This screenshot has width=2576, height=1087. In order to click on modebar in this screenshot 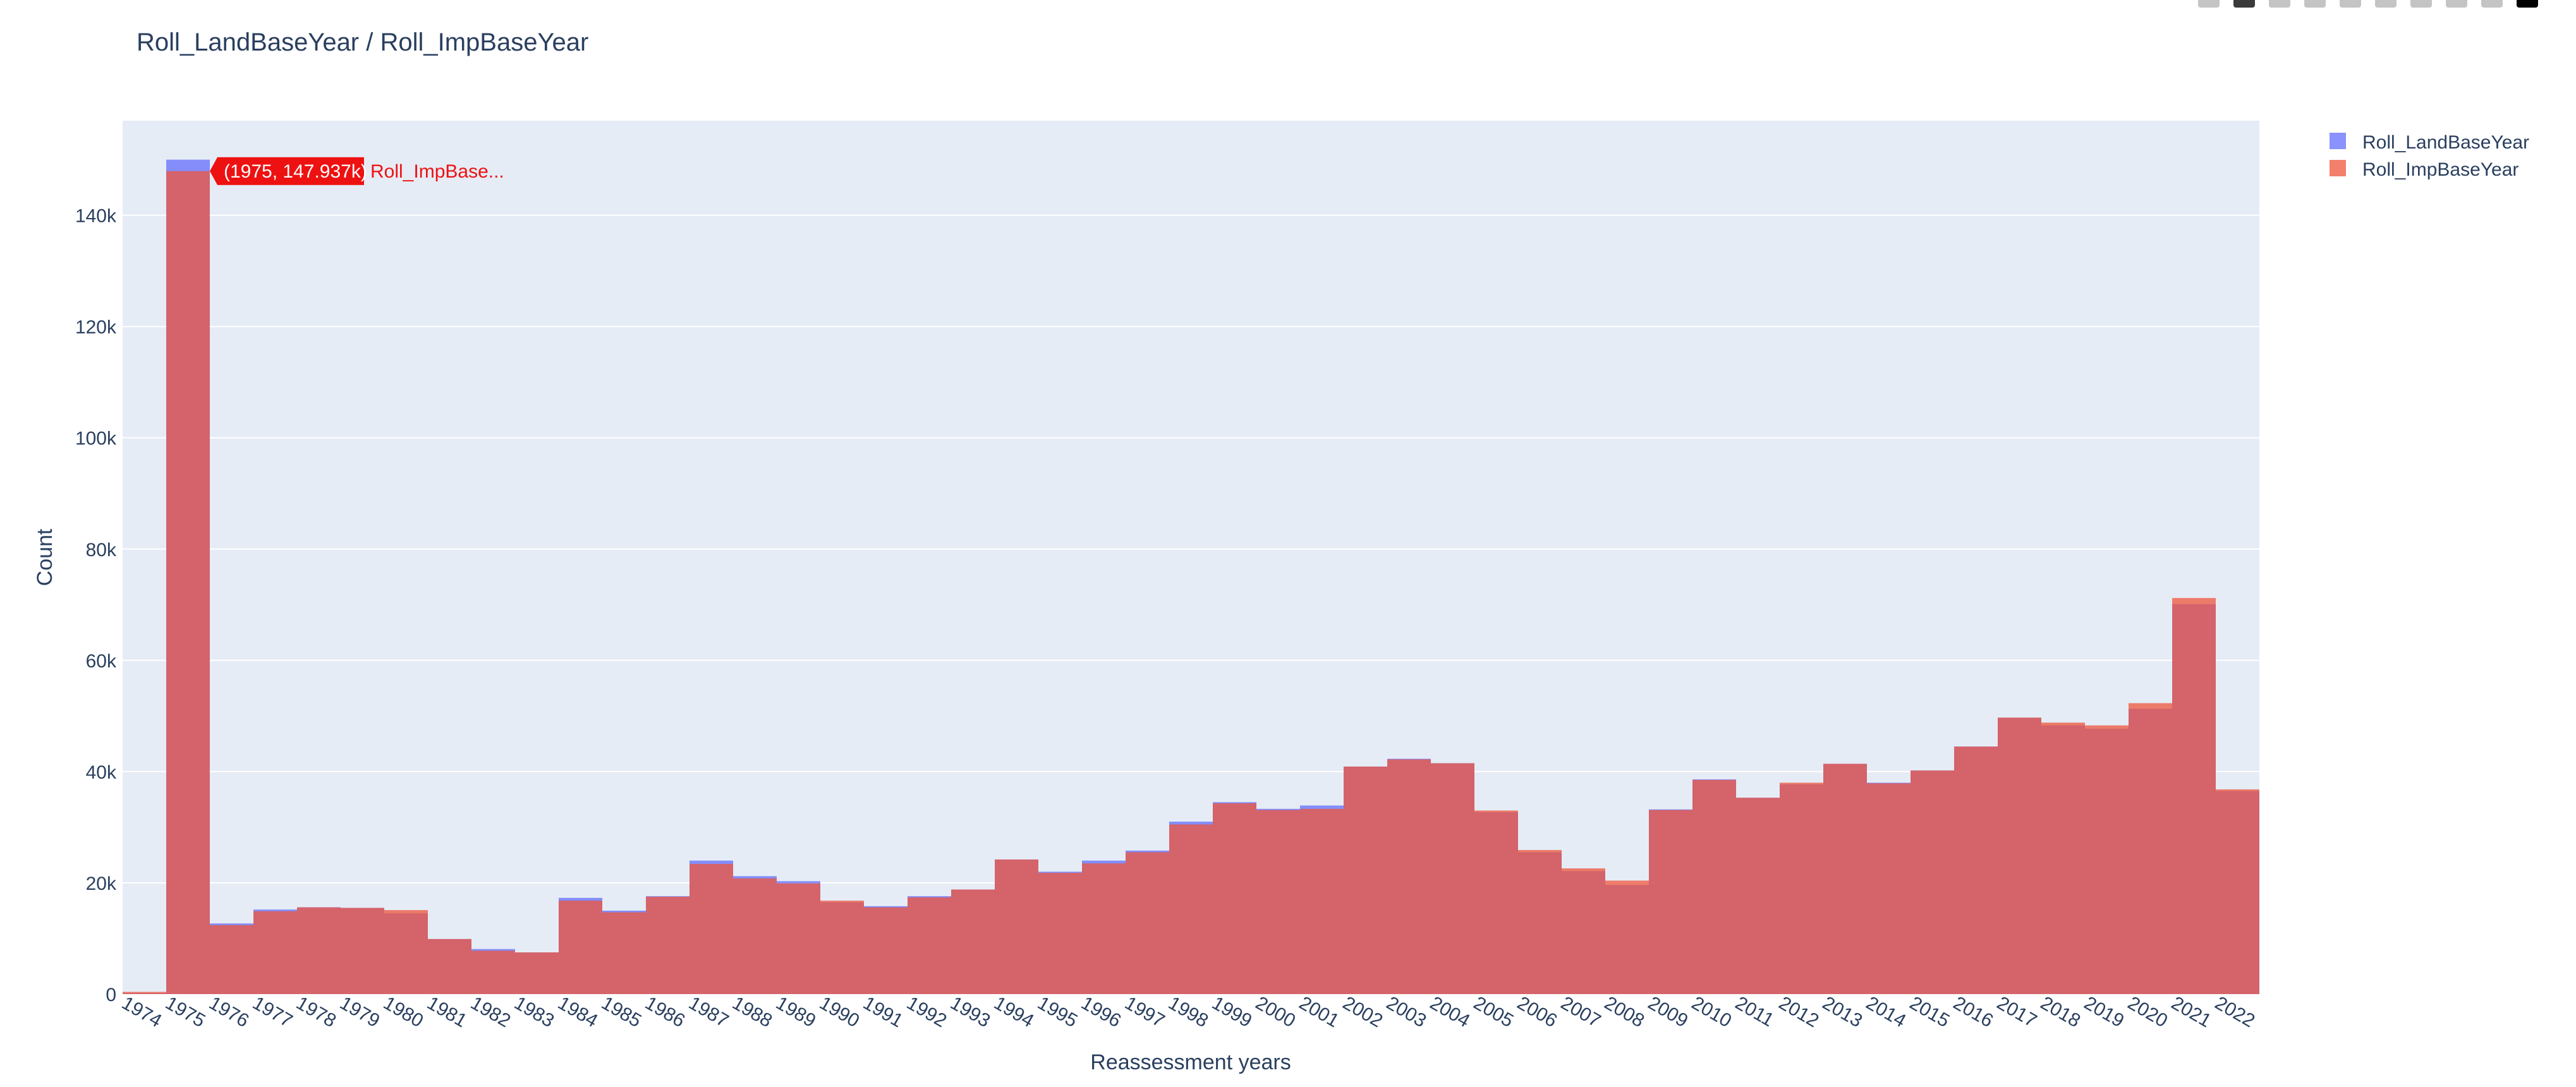, I will do `click(2368, 9)`.